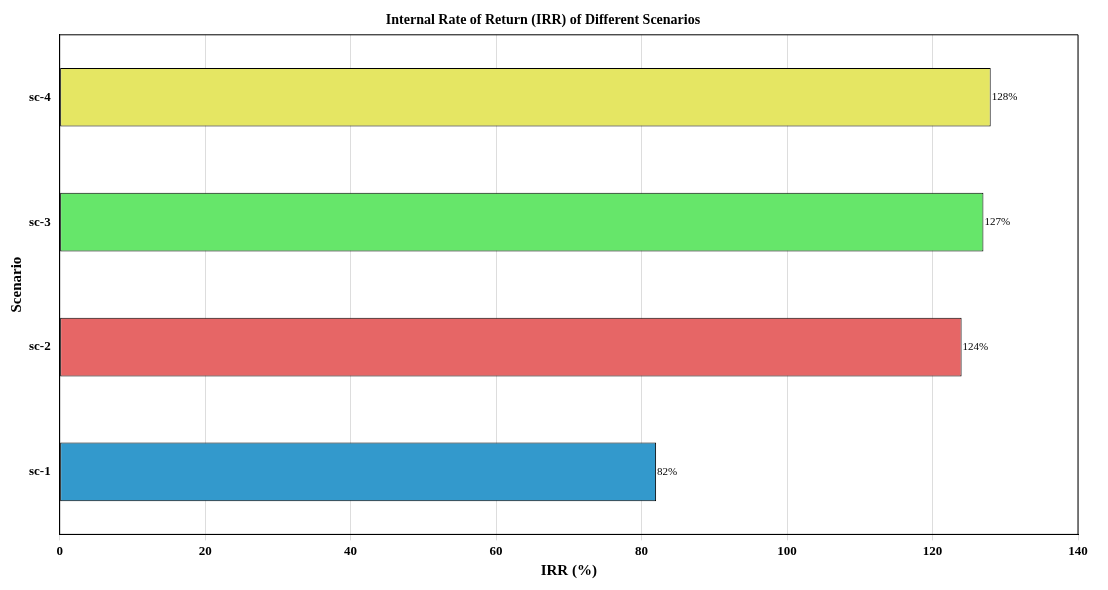  What do you see at coordinates (351, 550) in the screenshot?
I see `x-tick-label: 40` at bounding box center [351, 550].